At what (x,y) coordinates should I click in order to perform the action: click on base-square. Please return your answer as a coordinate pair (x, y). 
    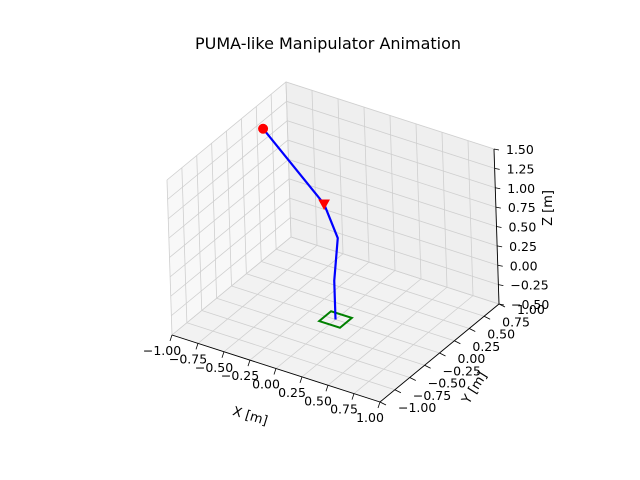
    Looking at the image, I should click on (335, 319).